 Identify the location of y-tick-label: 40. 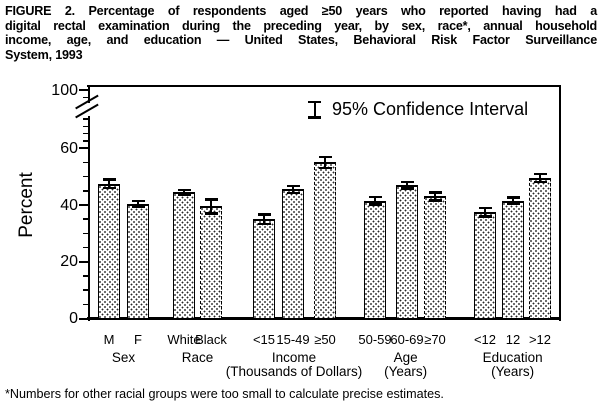
(69, 205).